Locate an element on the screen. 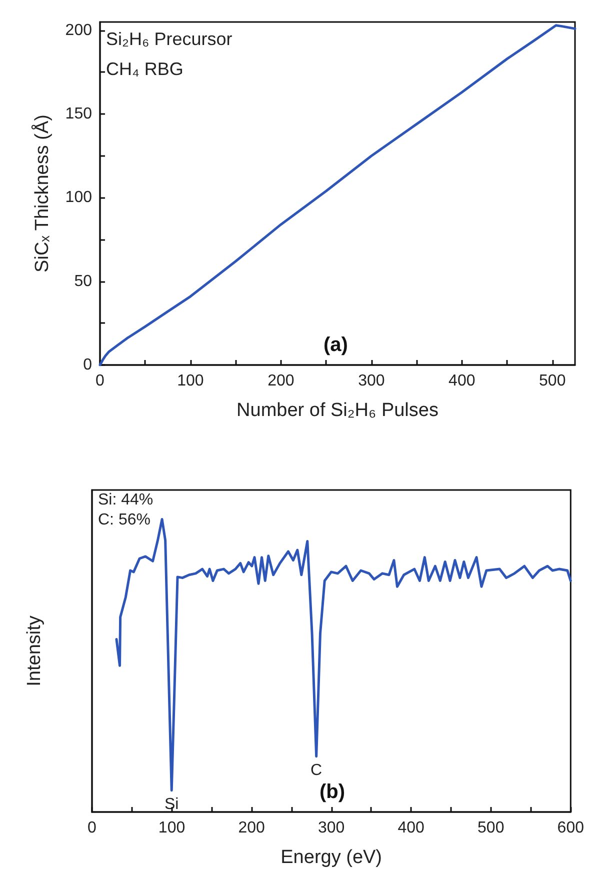 This screenshot has height=881, width=595. y-tick-label: 50 is located at coordinates (83, 281).